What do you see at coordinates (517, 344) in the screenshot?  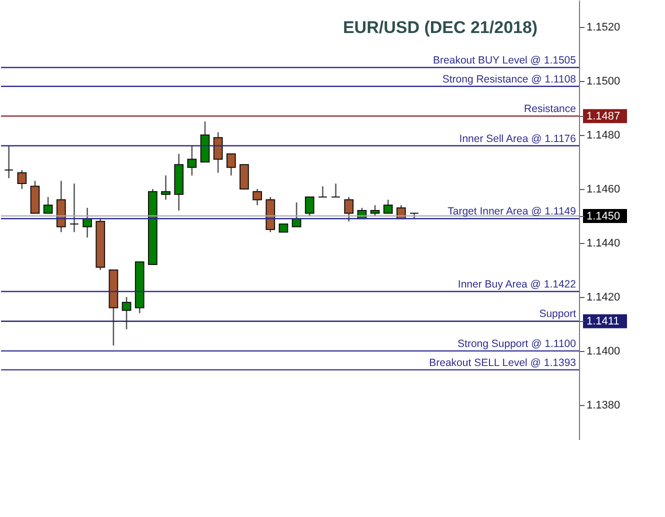 I see `ref-line-label: Strong Support @ 1.1100` at bounding box center [517, 344].